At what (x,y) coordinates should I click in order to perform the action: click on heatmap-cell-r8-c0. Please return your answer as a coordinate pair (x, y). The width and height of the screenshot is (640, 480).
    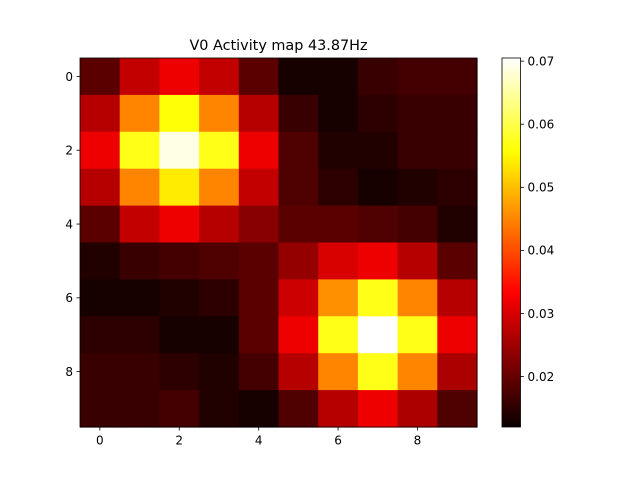
    Looking at the image, I should click on (100, 372).